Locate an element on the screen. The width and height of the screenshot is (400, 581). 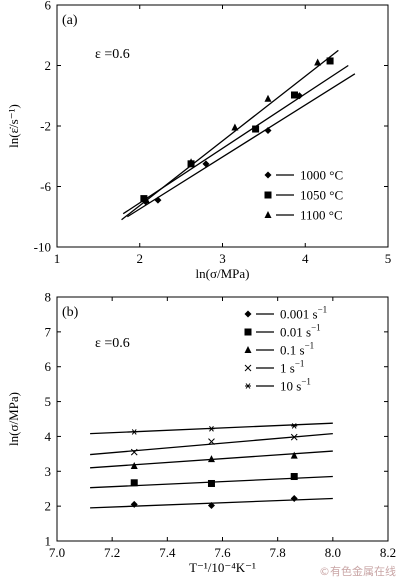
legend-entry: 0.01 s−1 is located at coordinates (282, 331).